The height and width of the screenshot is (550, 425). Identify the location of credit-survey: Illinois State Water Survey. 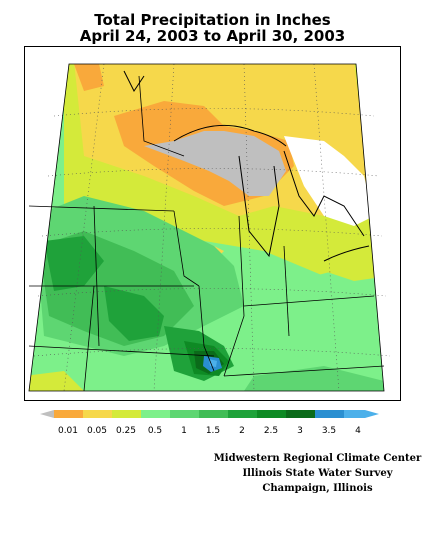
(317, 473).